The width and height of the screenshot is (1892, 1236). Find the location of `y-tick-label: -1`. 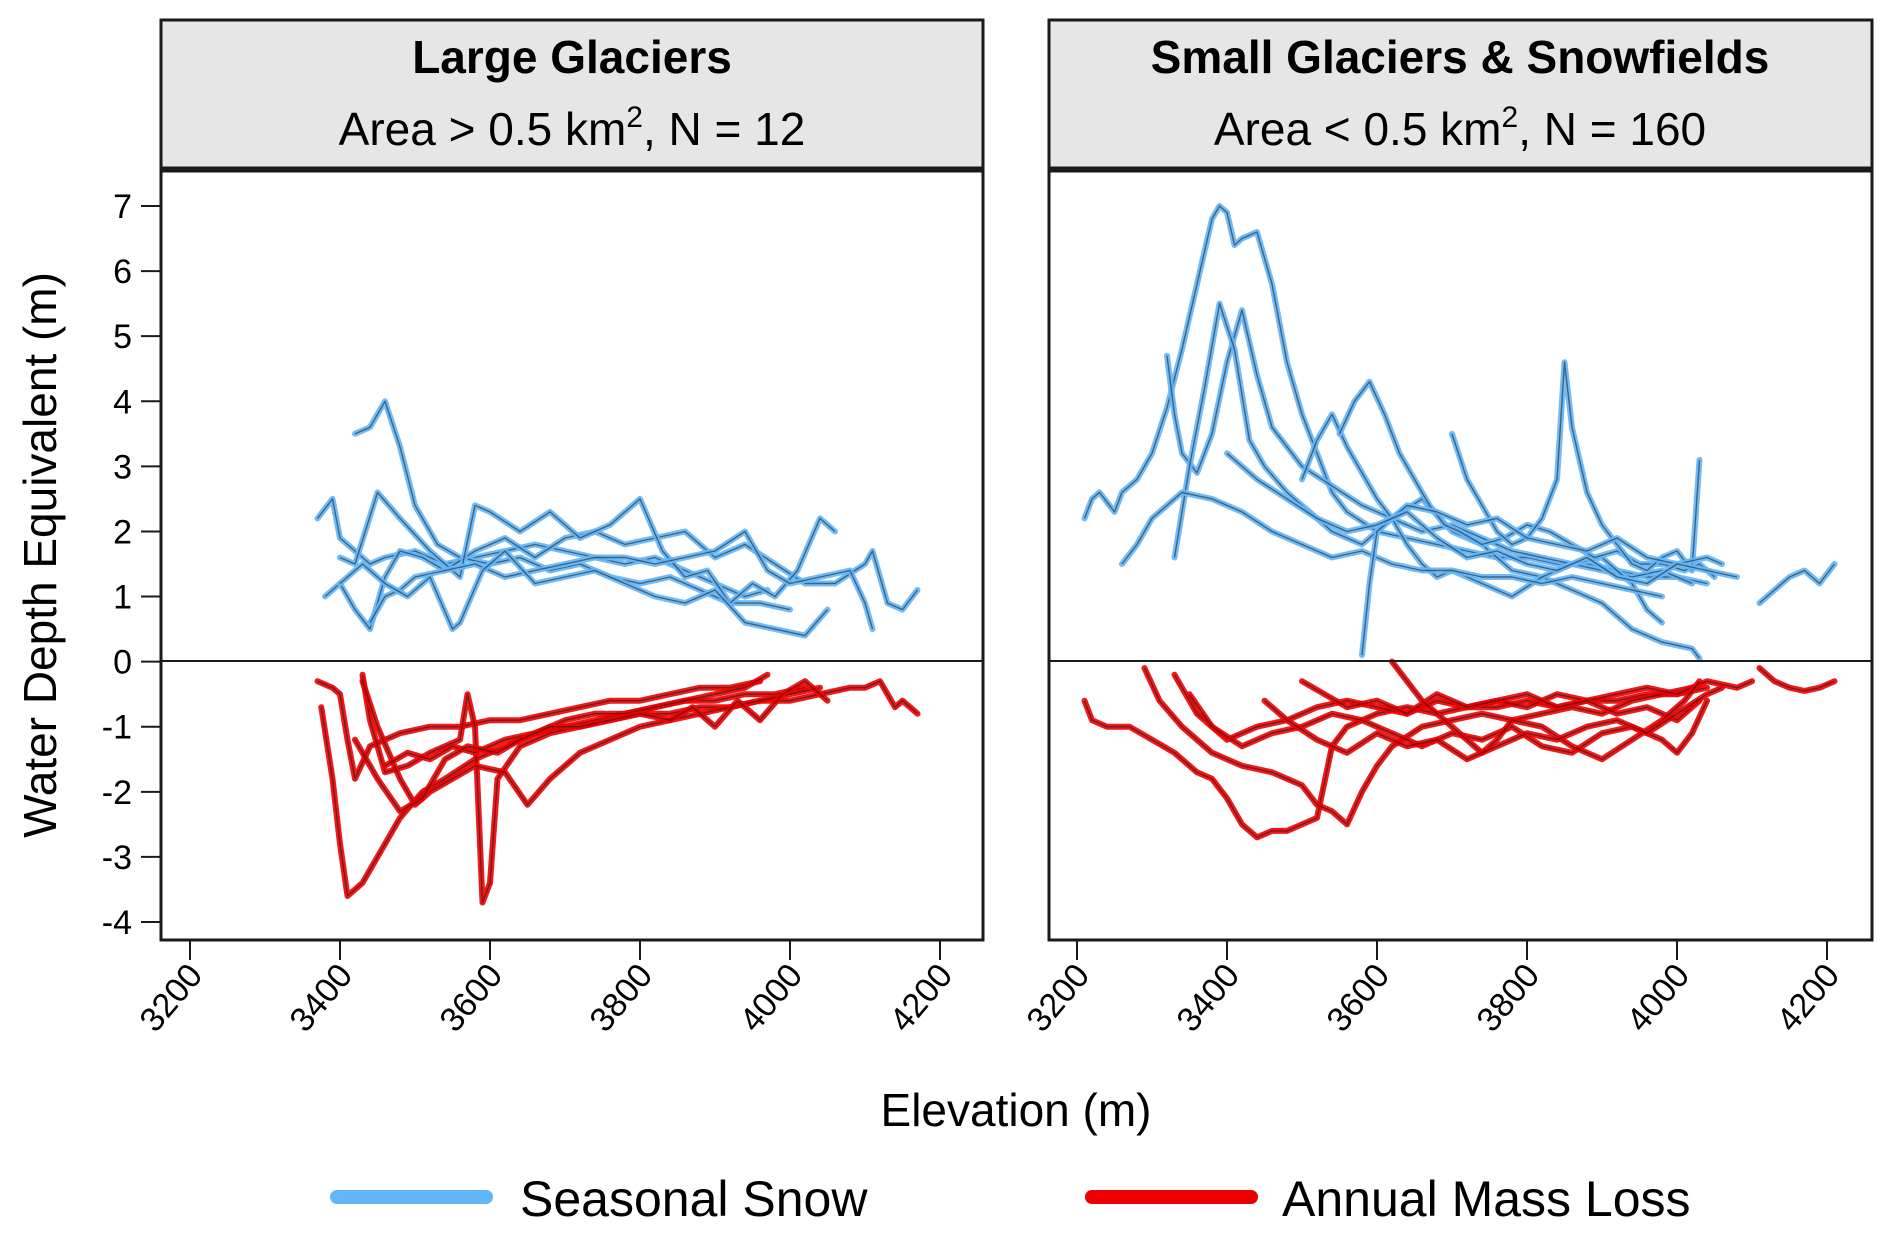

y-tick-label: -1 is located at coordinates (117, 728).